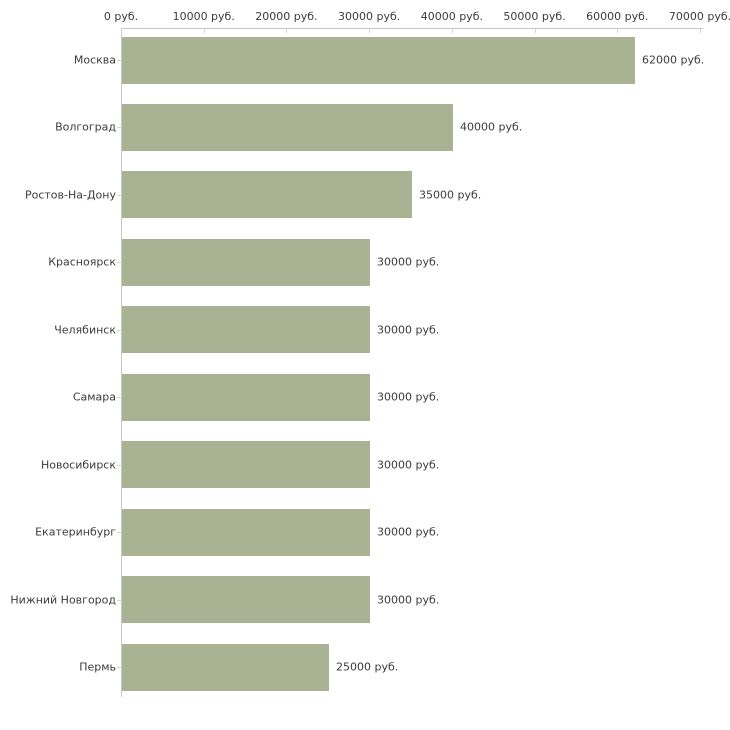 This screenshot has width=730, height=730. What do you see at coordinates (491, 127) in the screenshot?
I see `value-label: 40000 руб.` at bounding box center [491, 127].